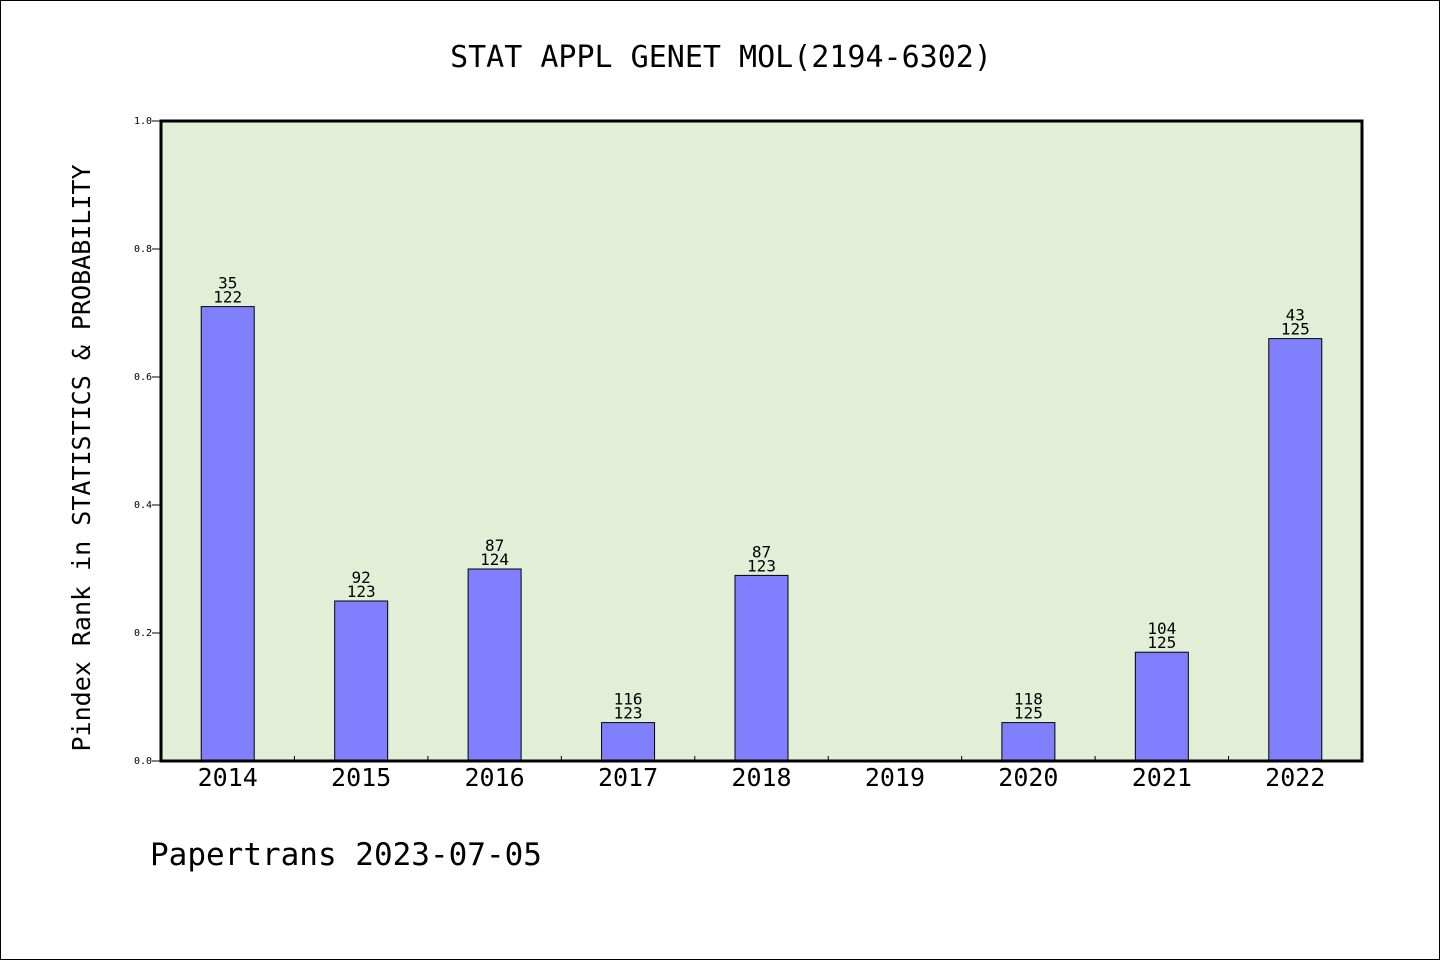 This screenshot has width=1440, height=960. Describe the element at coordinates (143, 121) in the screenshot. I see `y-tick-label: 1.0` at that location.